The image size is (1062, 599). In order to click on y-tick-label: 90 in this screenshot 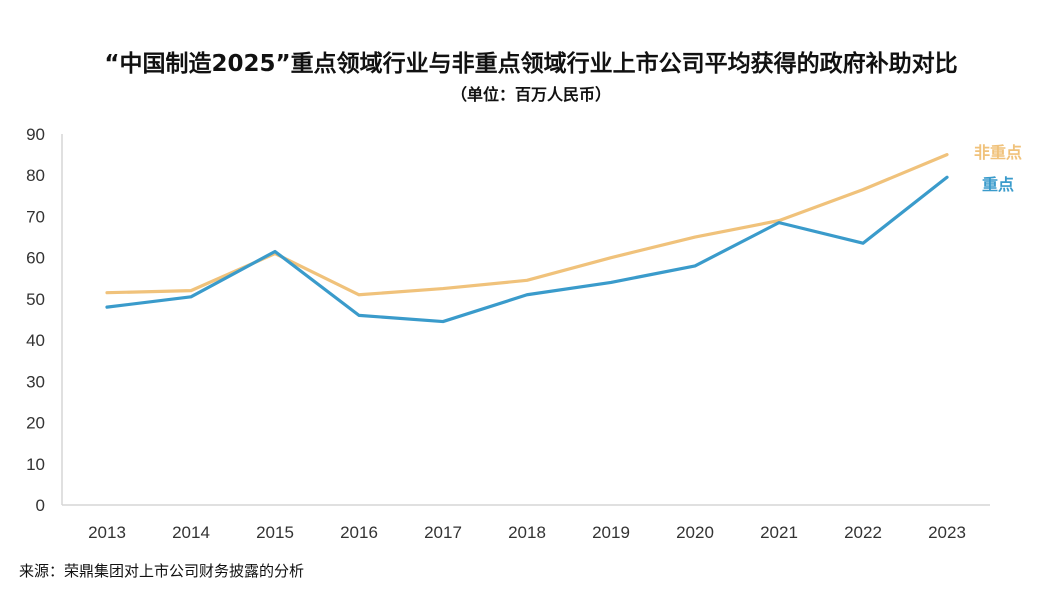, I will do `click(35, 134)`.